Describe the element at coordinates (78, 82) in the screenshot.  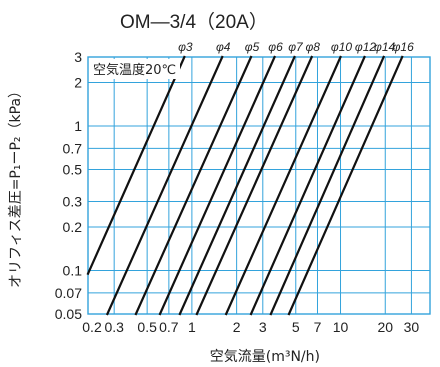
I see `y-tick-label-8: 2` at that location.